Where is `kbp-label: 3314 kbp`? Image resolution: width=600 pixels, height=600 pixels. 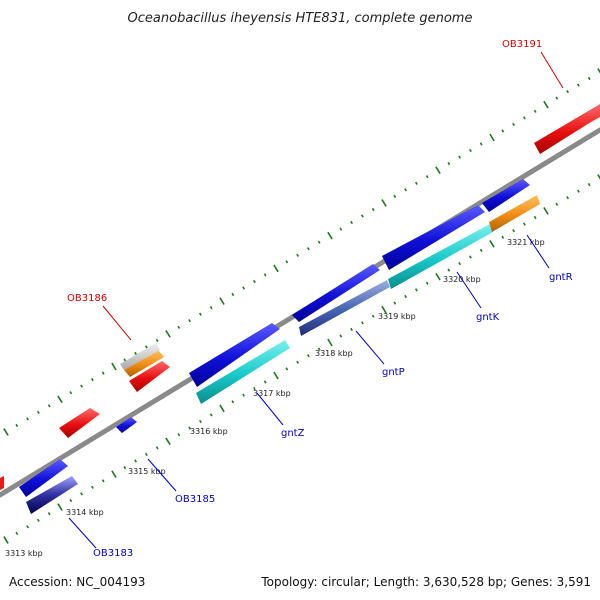 kbp-label: 3314 kbp is located at coordinates (85, 512).